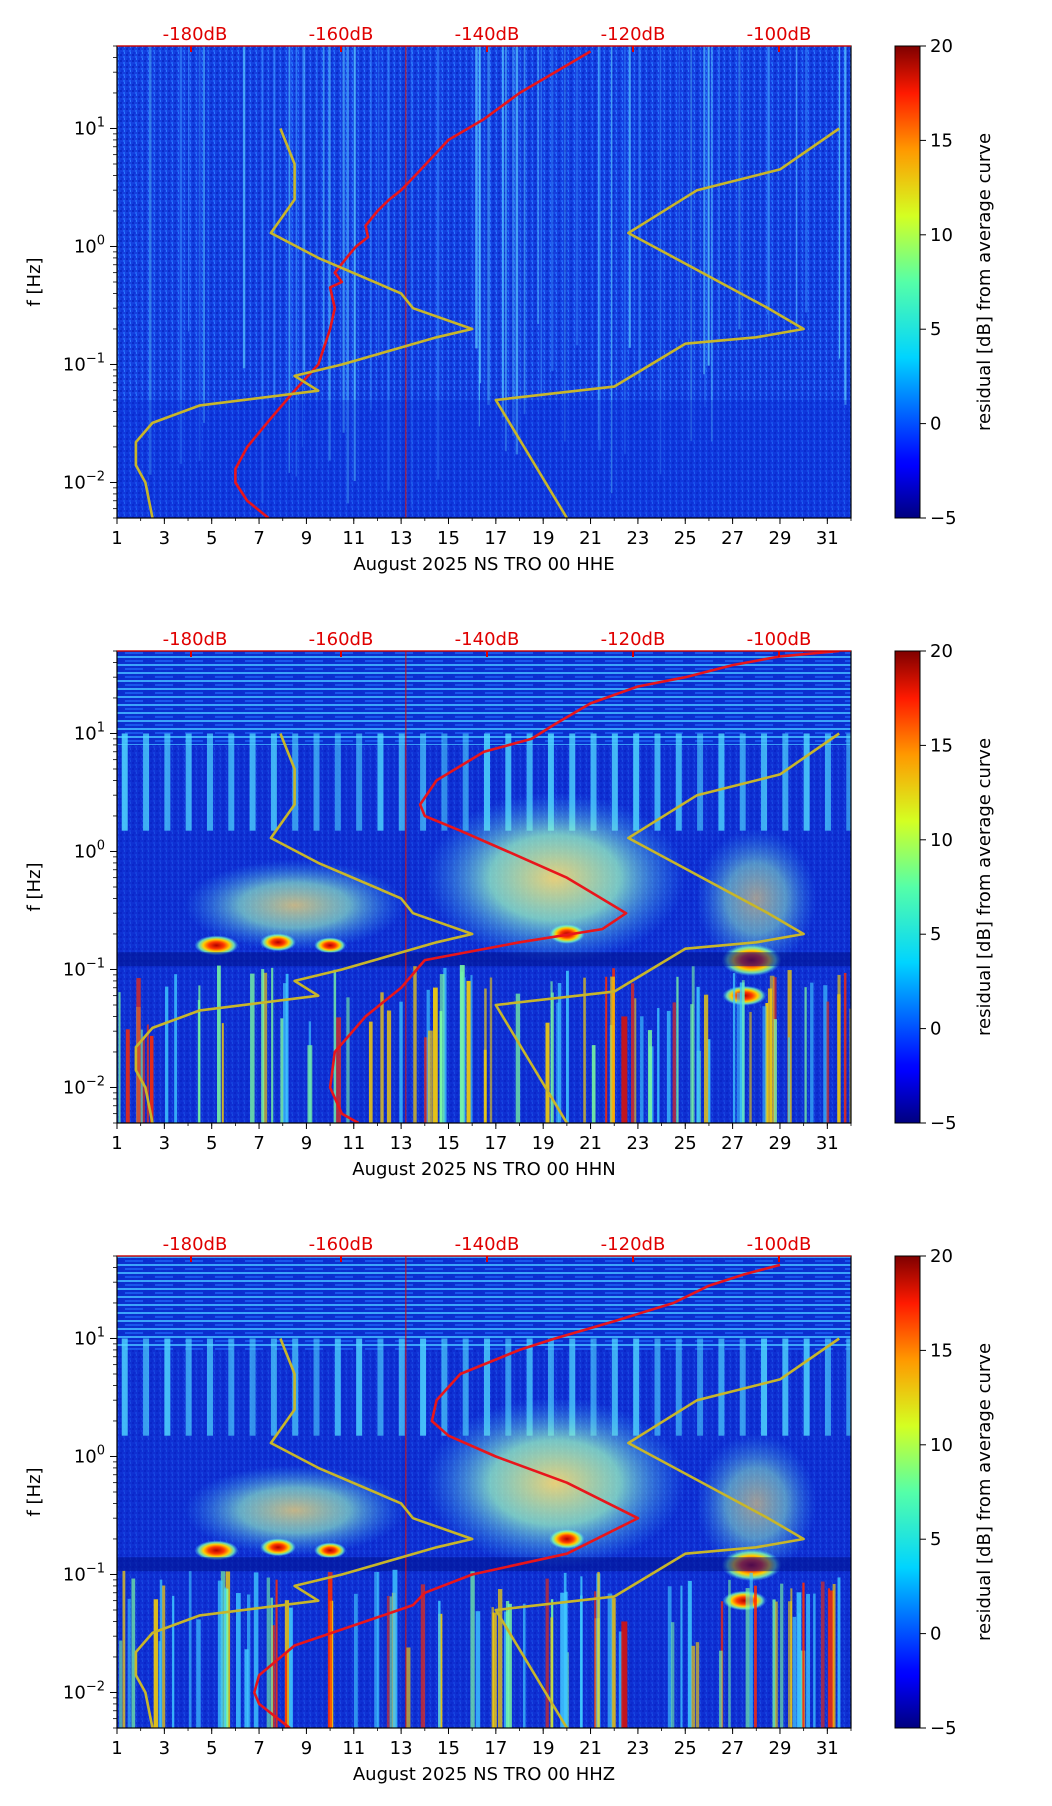 Image resolution: width=1052 pixels, height=1806 pixels. Describe the element at coordinates (487, 34) in the screenshot. I see `db-tick-label: -140dB` at that location.